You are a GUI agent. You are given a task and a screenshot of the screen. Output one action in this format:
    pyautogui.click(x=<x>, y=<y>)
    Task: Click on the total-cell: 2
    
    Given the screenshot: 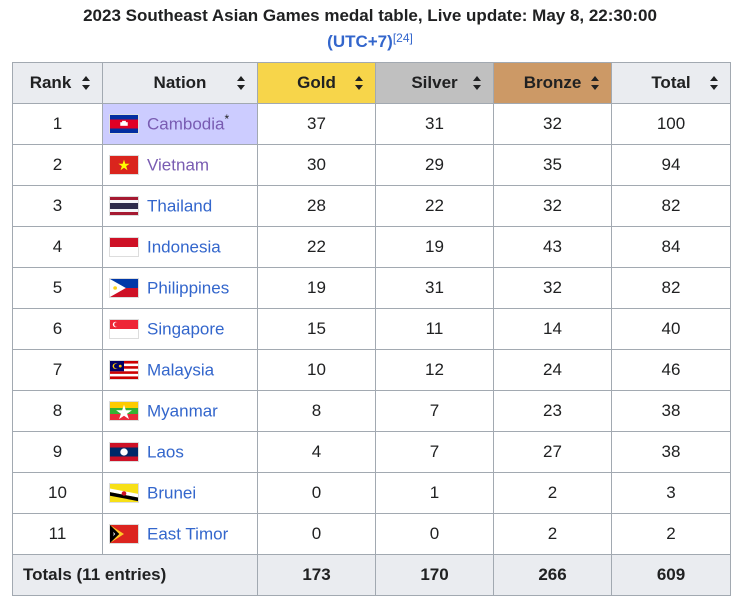 What is the action you would take?
    pyautogui.click(x=671, y=534)
    